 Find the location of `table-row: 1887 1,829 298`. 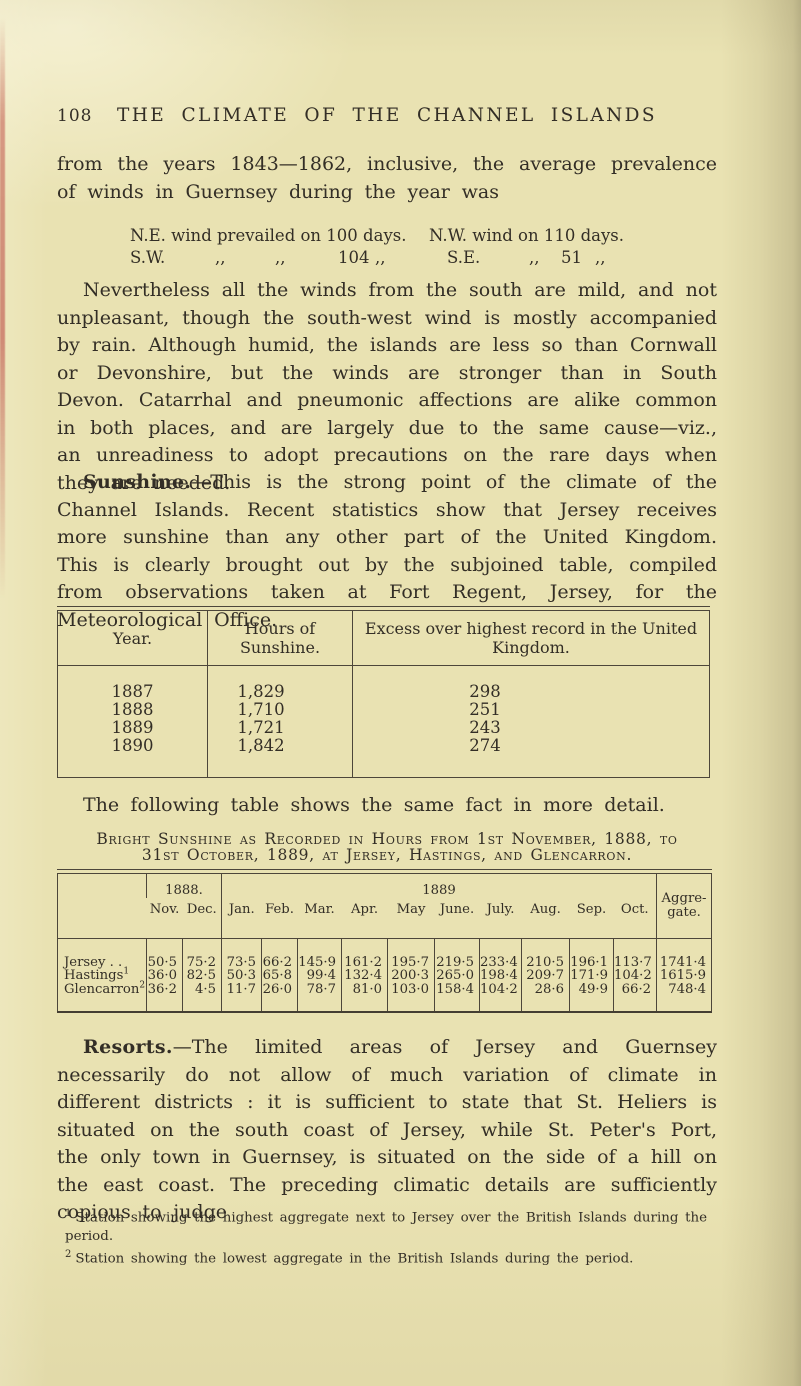

table-row: 1887 1,829 298 is located at coordinates (384, 683).